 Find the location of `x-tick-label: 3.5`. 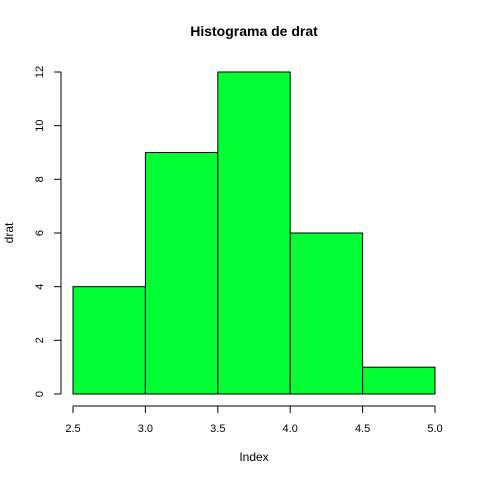

x-tick-label: 3.5 is located at coordinates (217, 429).